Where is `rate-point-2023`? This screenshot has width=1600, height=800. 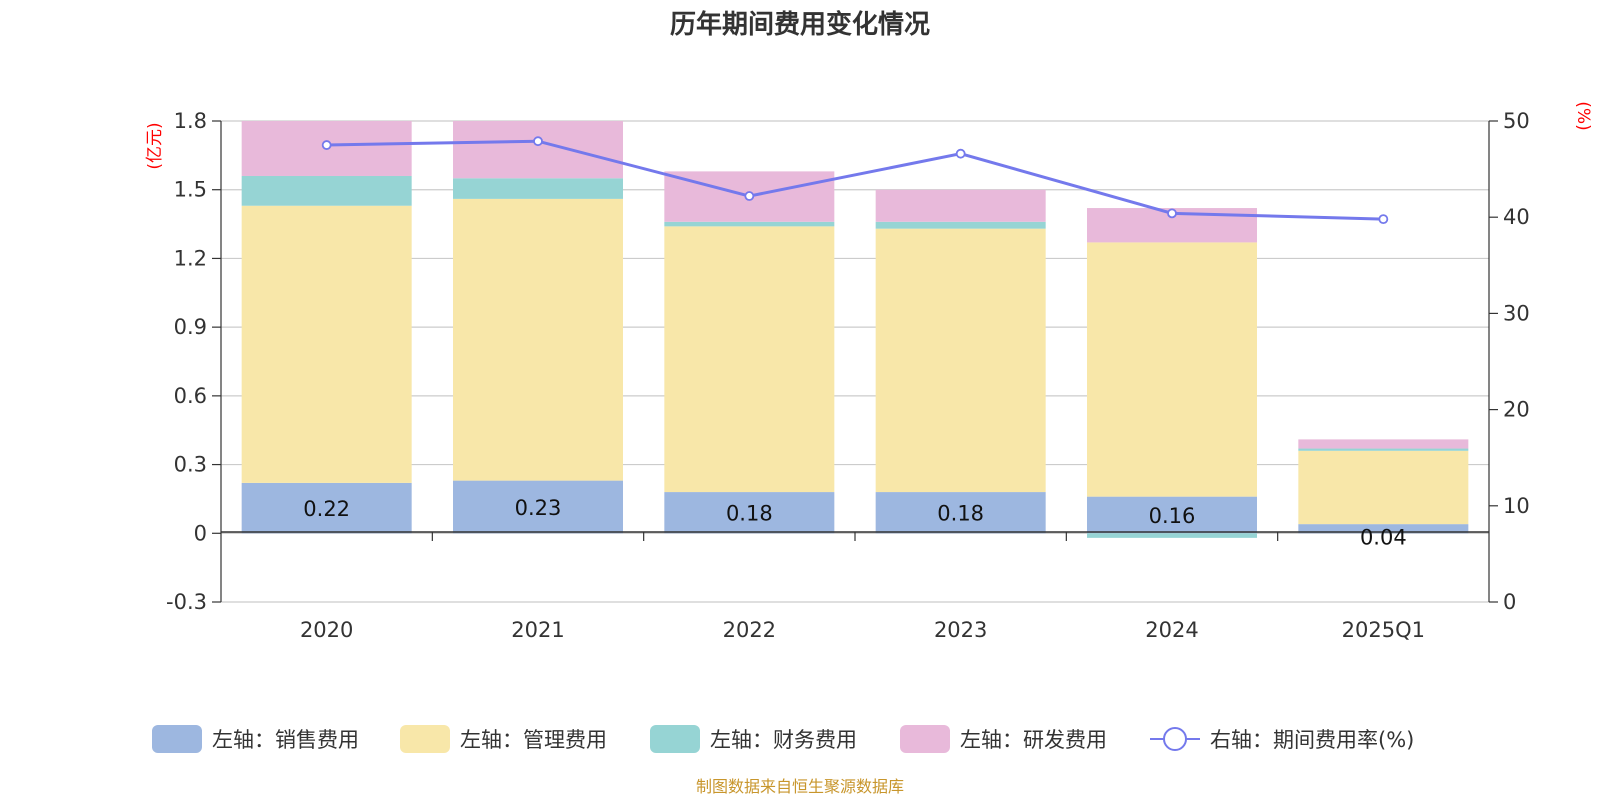
rate-point-2023 is located at coordinates (960, 153).